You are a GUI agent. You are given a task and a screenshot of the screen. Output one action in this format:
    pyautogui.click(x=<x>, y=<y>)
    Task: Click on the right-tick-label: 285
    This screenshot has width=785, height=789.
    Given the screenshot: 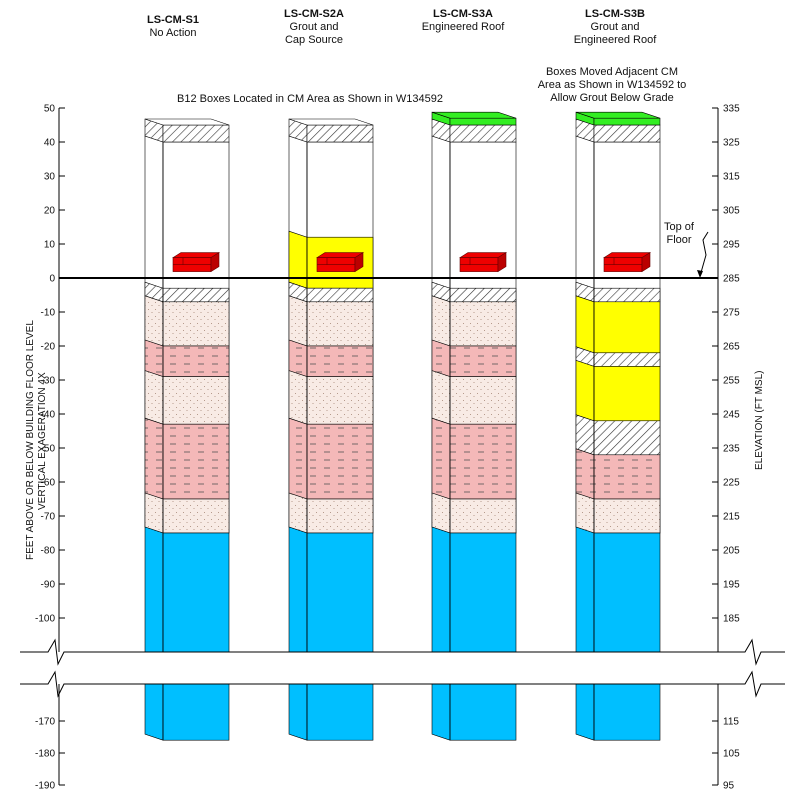 What is the action you would take?
    pyautogui.click(x=731, y=279)
    